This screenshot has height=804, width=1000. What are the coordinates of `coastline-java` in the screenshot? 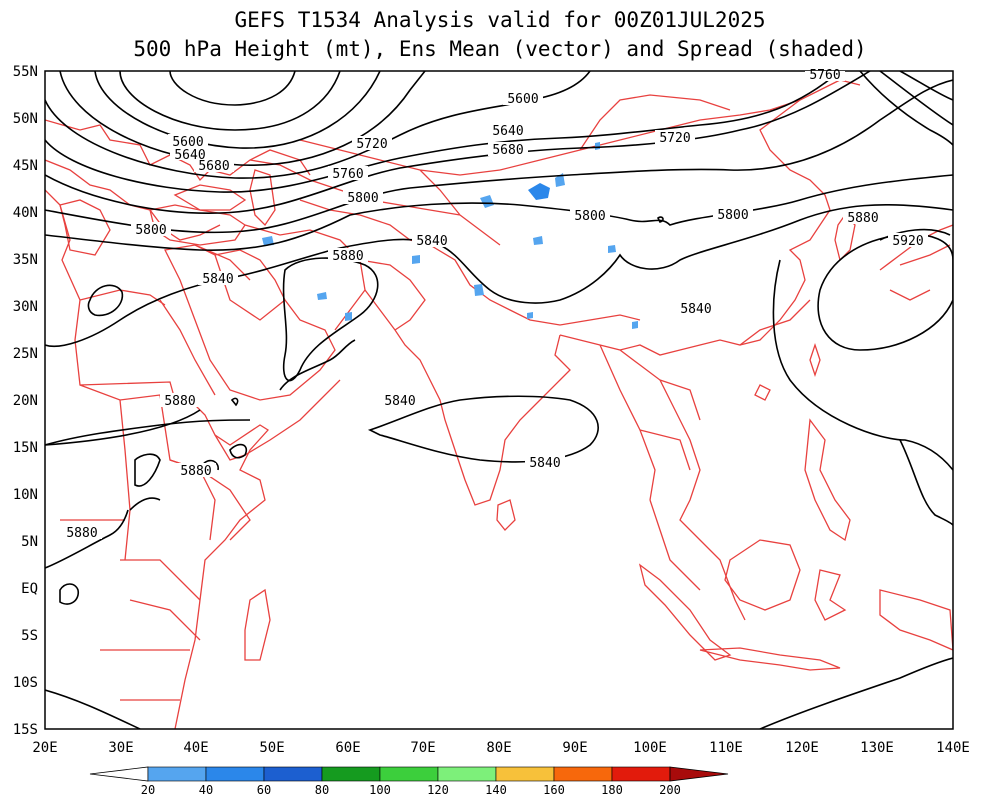 It's located at (770, 659).